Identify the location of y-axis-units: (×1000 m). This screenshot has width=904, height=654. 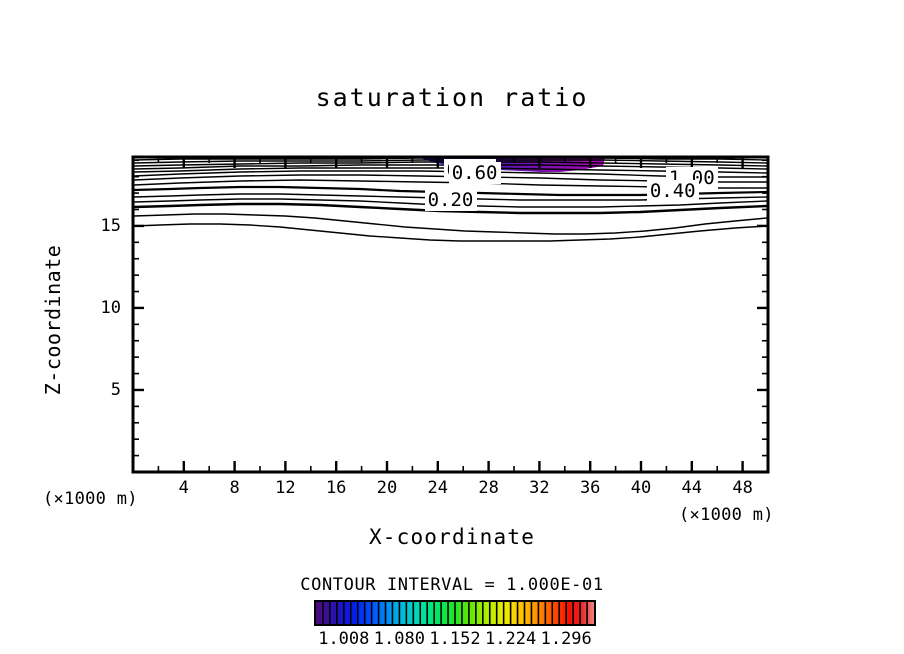
(90, 499).